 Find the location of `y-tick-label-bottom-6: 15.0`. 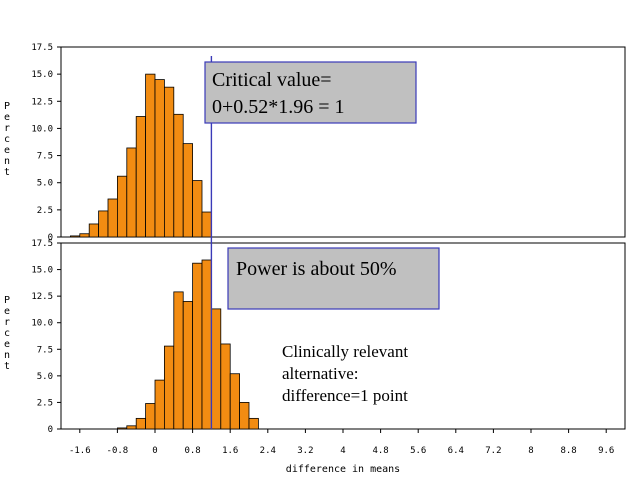

y-tick-label-bottom-6: 15.0 is located at coordinates (42, 271).